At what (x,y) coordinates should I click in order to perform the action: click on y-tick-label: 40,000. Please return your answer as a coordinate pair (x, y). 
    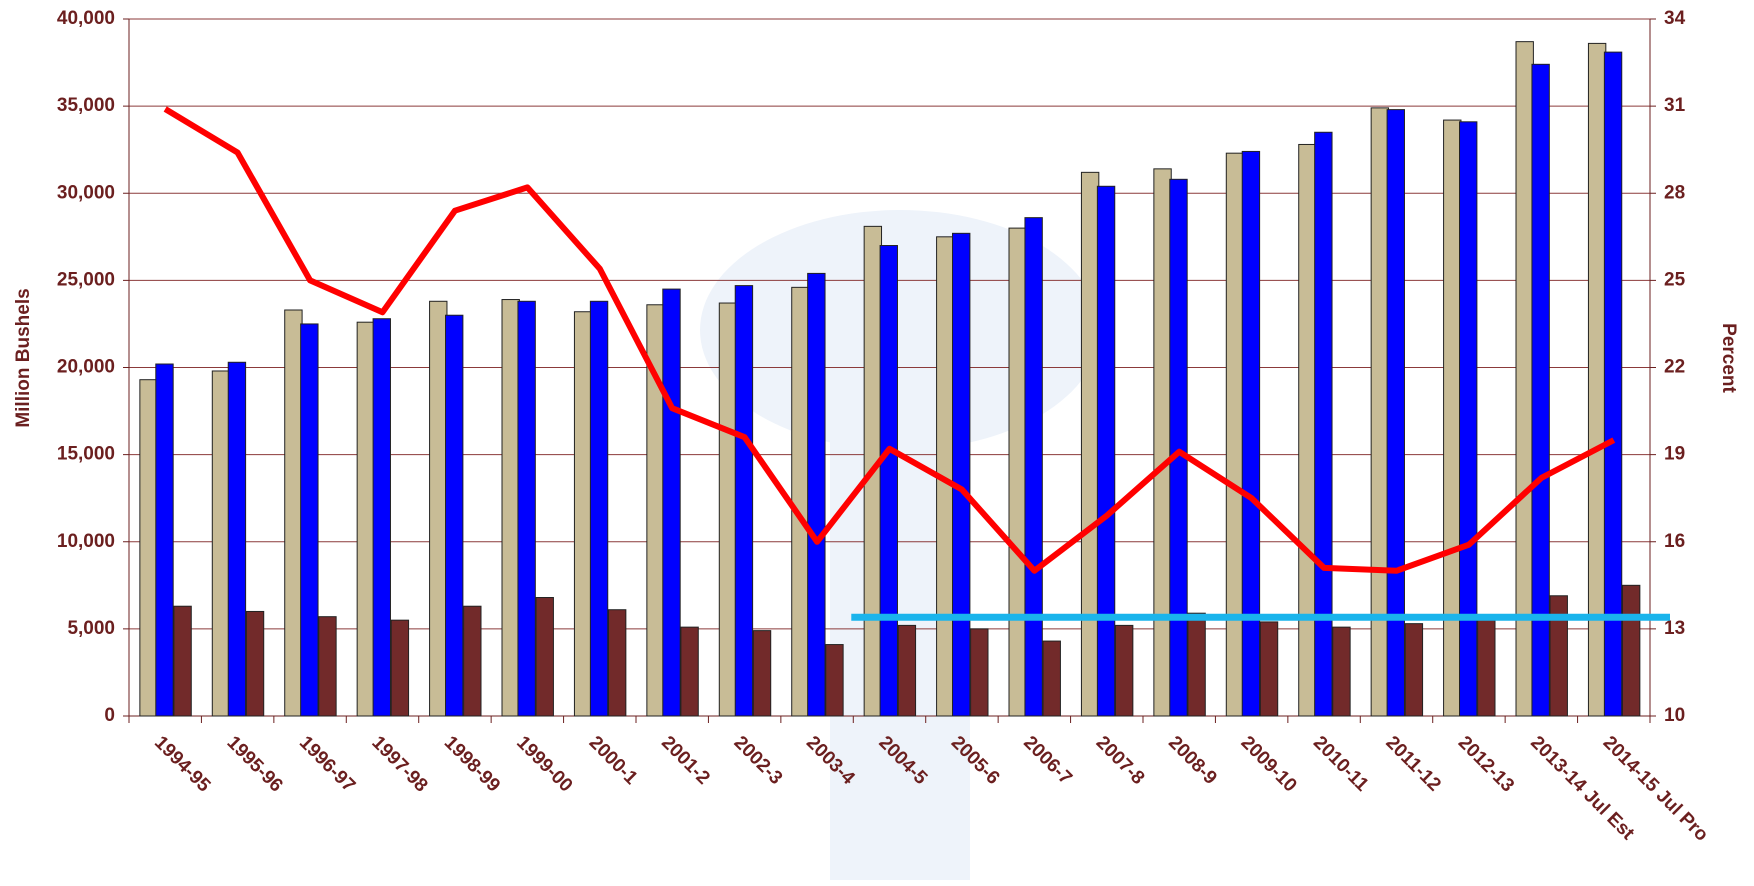
    Looking at the image, I should click on (86, 18).